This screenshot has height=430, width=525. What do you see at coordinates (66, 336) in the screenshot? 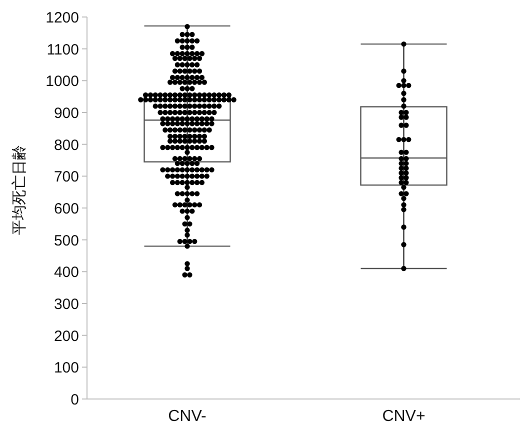
I see `y-tick-label: 200` at bounding box center [66, 336].